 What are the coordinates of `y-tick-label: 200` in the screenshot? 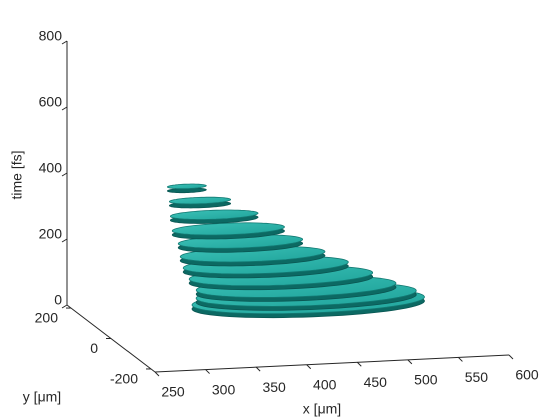 It's located at (47, 318).